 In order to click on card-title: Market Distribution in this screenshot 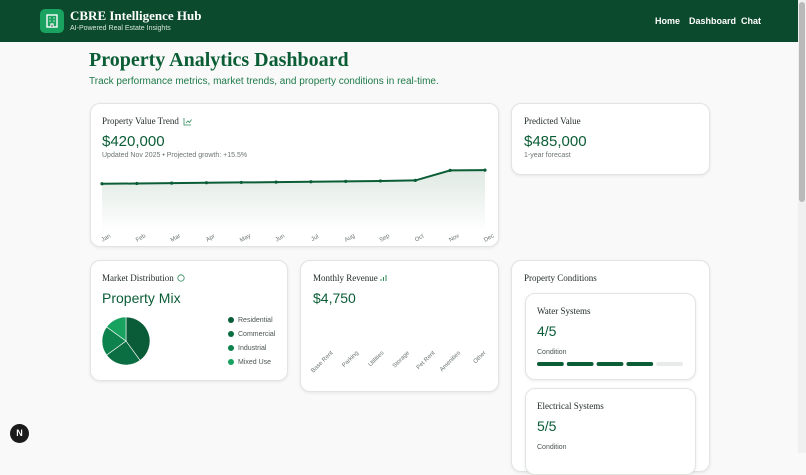, I will do `click(138, 278)`.